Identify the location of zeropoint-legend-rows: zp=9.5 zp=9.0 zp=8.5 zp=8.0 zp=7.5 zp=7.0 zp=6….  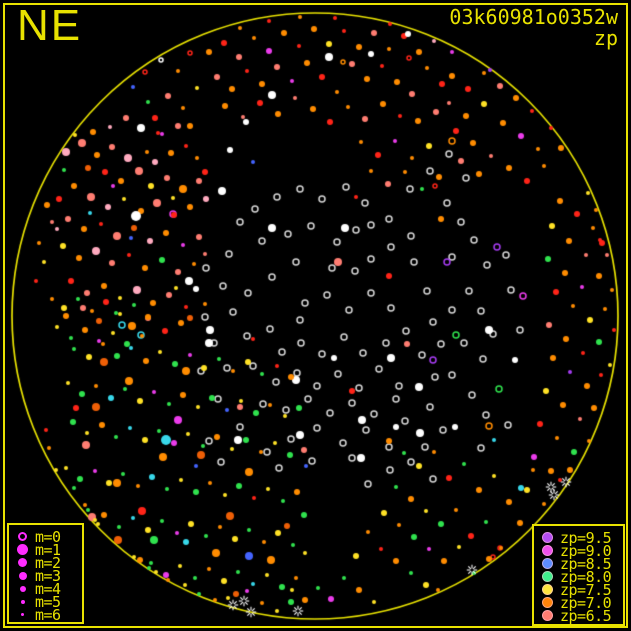
(582, 576).